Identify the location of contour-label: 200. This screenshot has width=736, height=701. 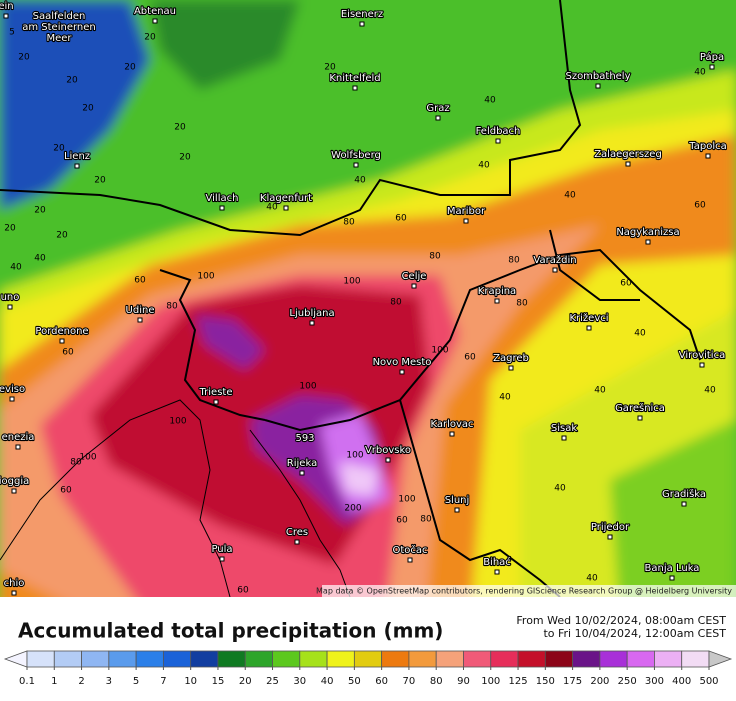
(352, 509).